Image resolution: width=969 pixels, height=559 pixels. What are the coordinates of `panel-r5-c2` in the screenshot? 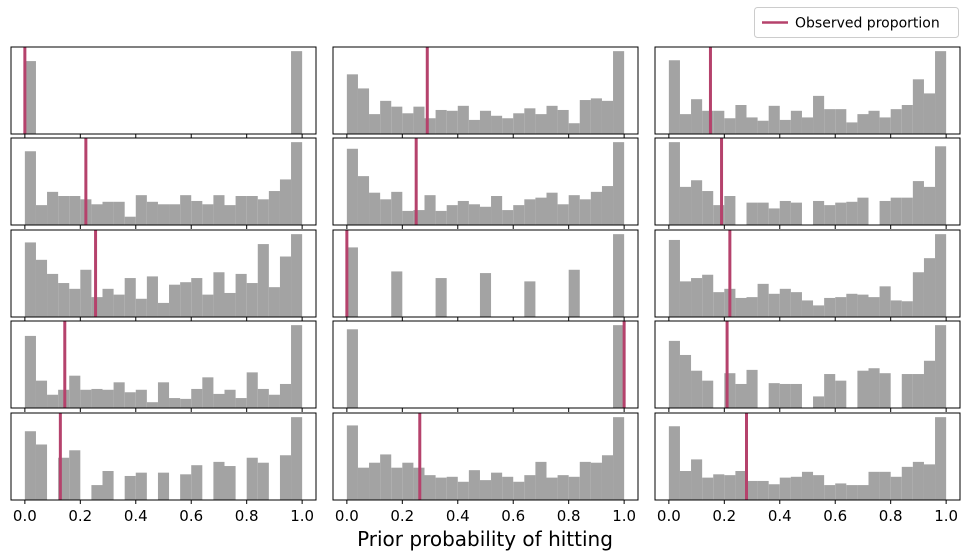 It's located at (485, 458).